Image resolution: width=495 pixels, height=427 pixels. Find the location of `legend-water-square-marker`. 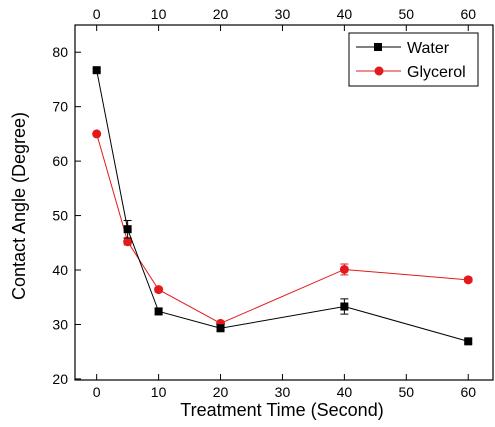

legend-water-square-marker is located at coordinates (378, 47).